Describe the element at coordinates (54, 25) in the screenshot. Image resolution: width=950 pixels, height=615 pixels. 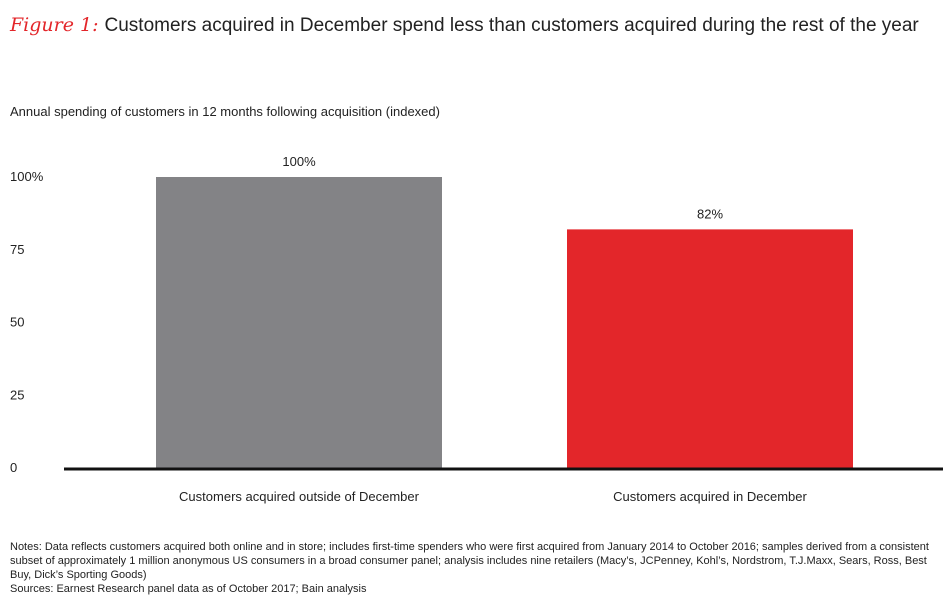
I see `figure-label: Figure 1:` at that location.